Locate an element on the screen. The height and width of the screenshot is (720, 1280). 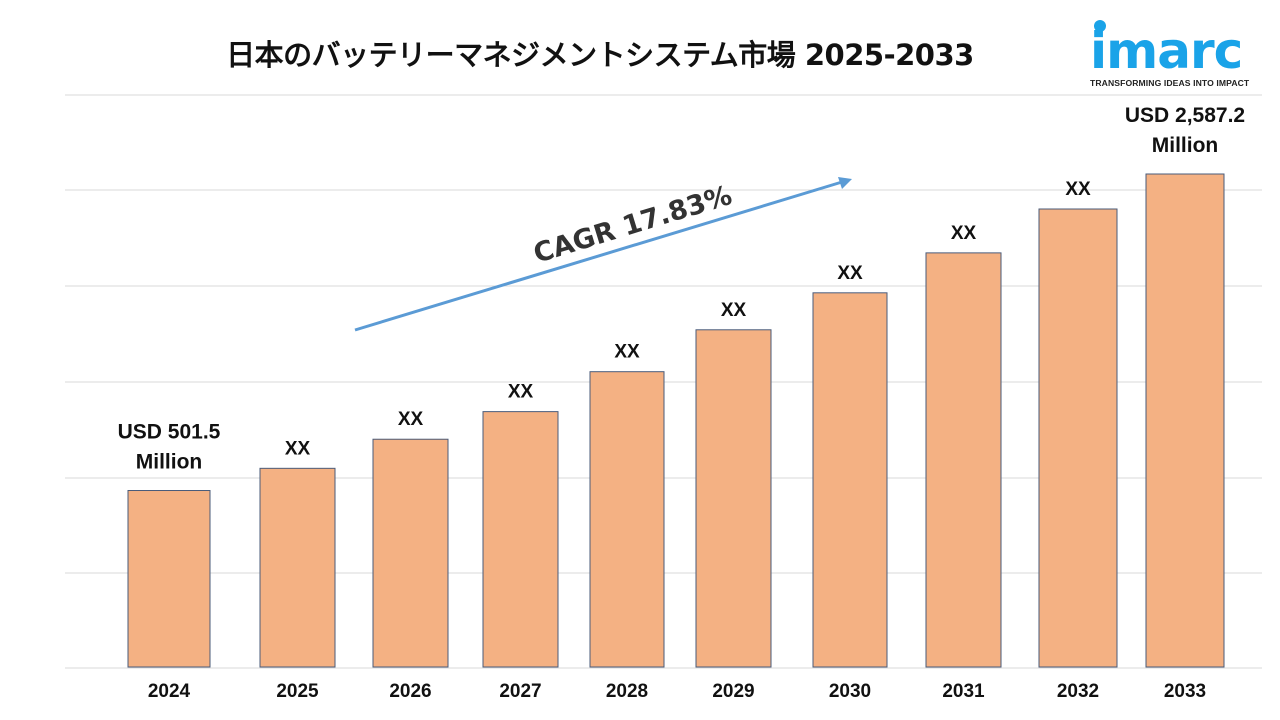
bar-2024 is located at coordinates (169, 579).